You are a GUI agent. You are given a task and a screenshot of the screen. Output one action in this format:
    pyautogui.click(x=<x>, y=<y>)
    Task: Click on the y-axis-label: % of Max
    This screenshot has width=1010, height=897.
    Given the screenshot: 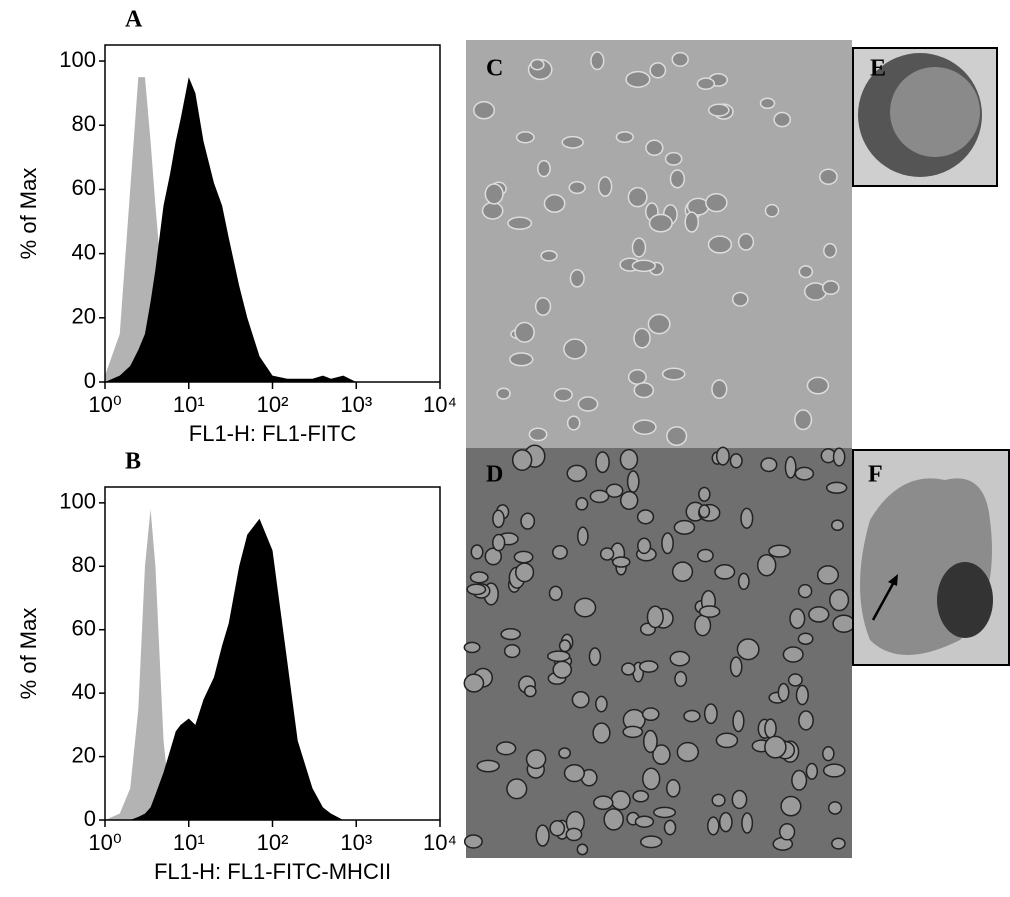 What is the action you would take?
    pyautogui.click(x=28, y=654)
    